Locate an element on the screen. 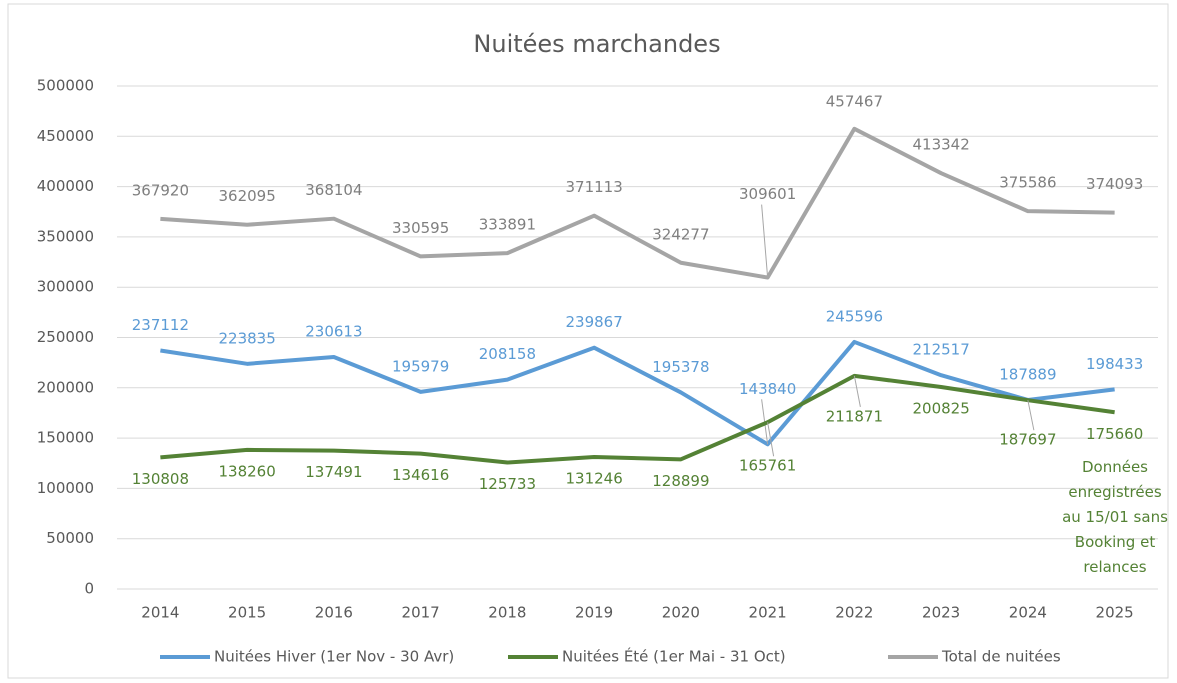 The height and width of the screenshot is (683, 1177). data-label: 187889 is located at coordinates (1027, 374).